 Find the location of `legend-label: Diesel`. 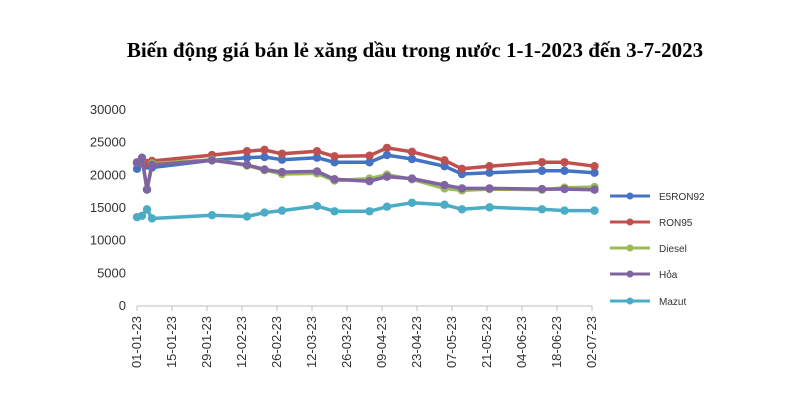

legend-label: Diesel is located at coordinates (673, 249).